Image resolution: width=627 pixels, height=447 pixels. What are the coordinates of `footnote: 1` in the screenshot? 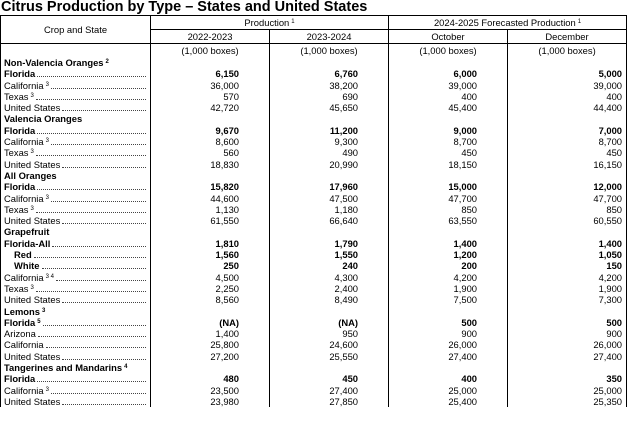 It's located at (579, 21).